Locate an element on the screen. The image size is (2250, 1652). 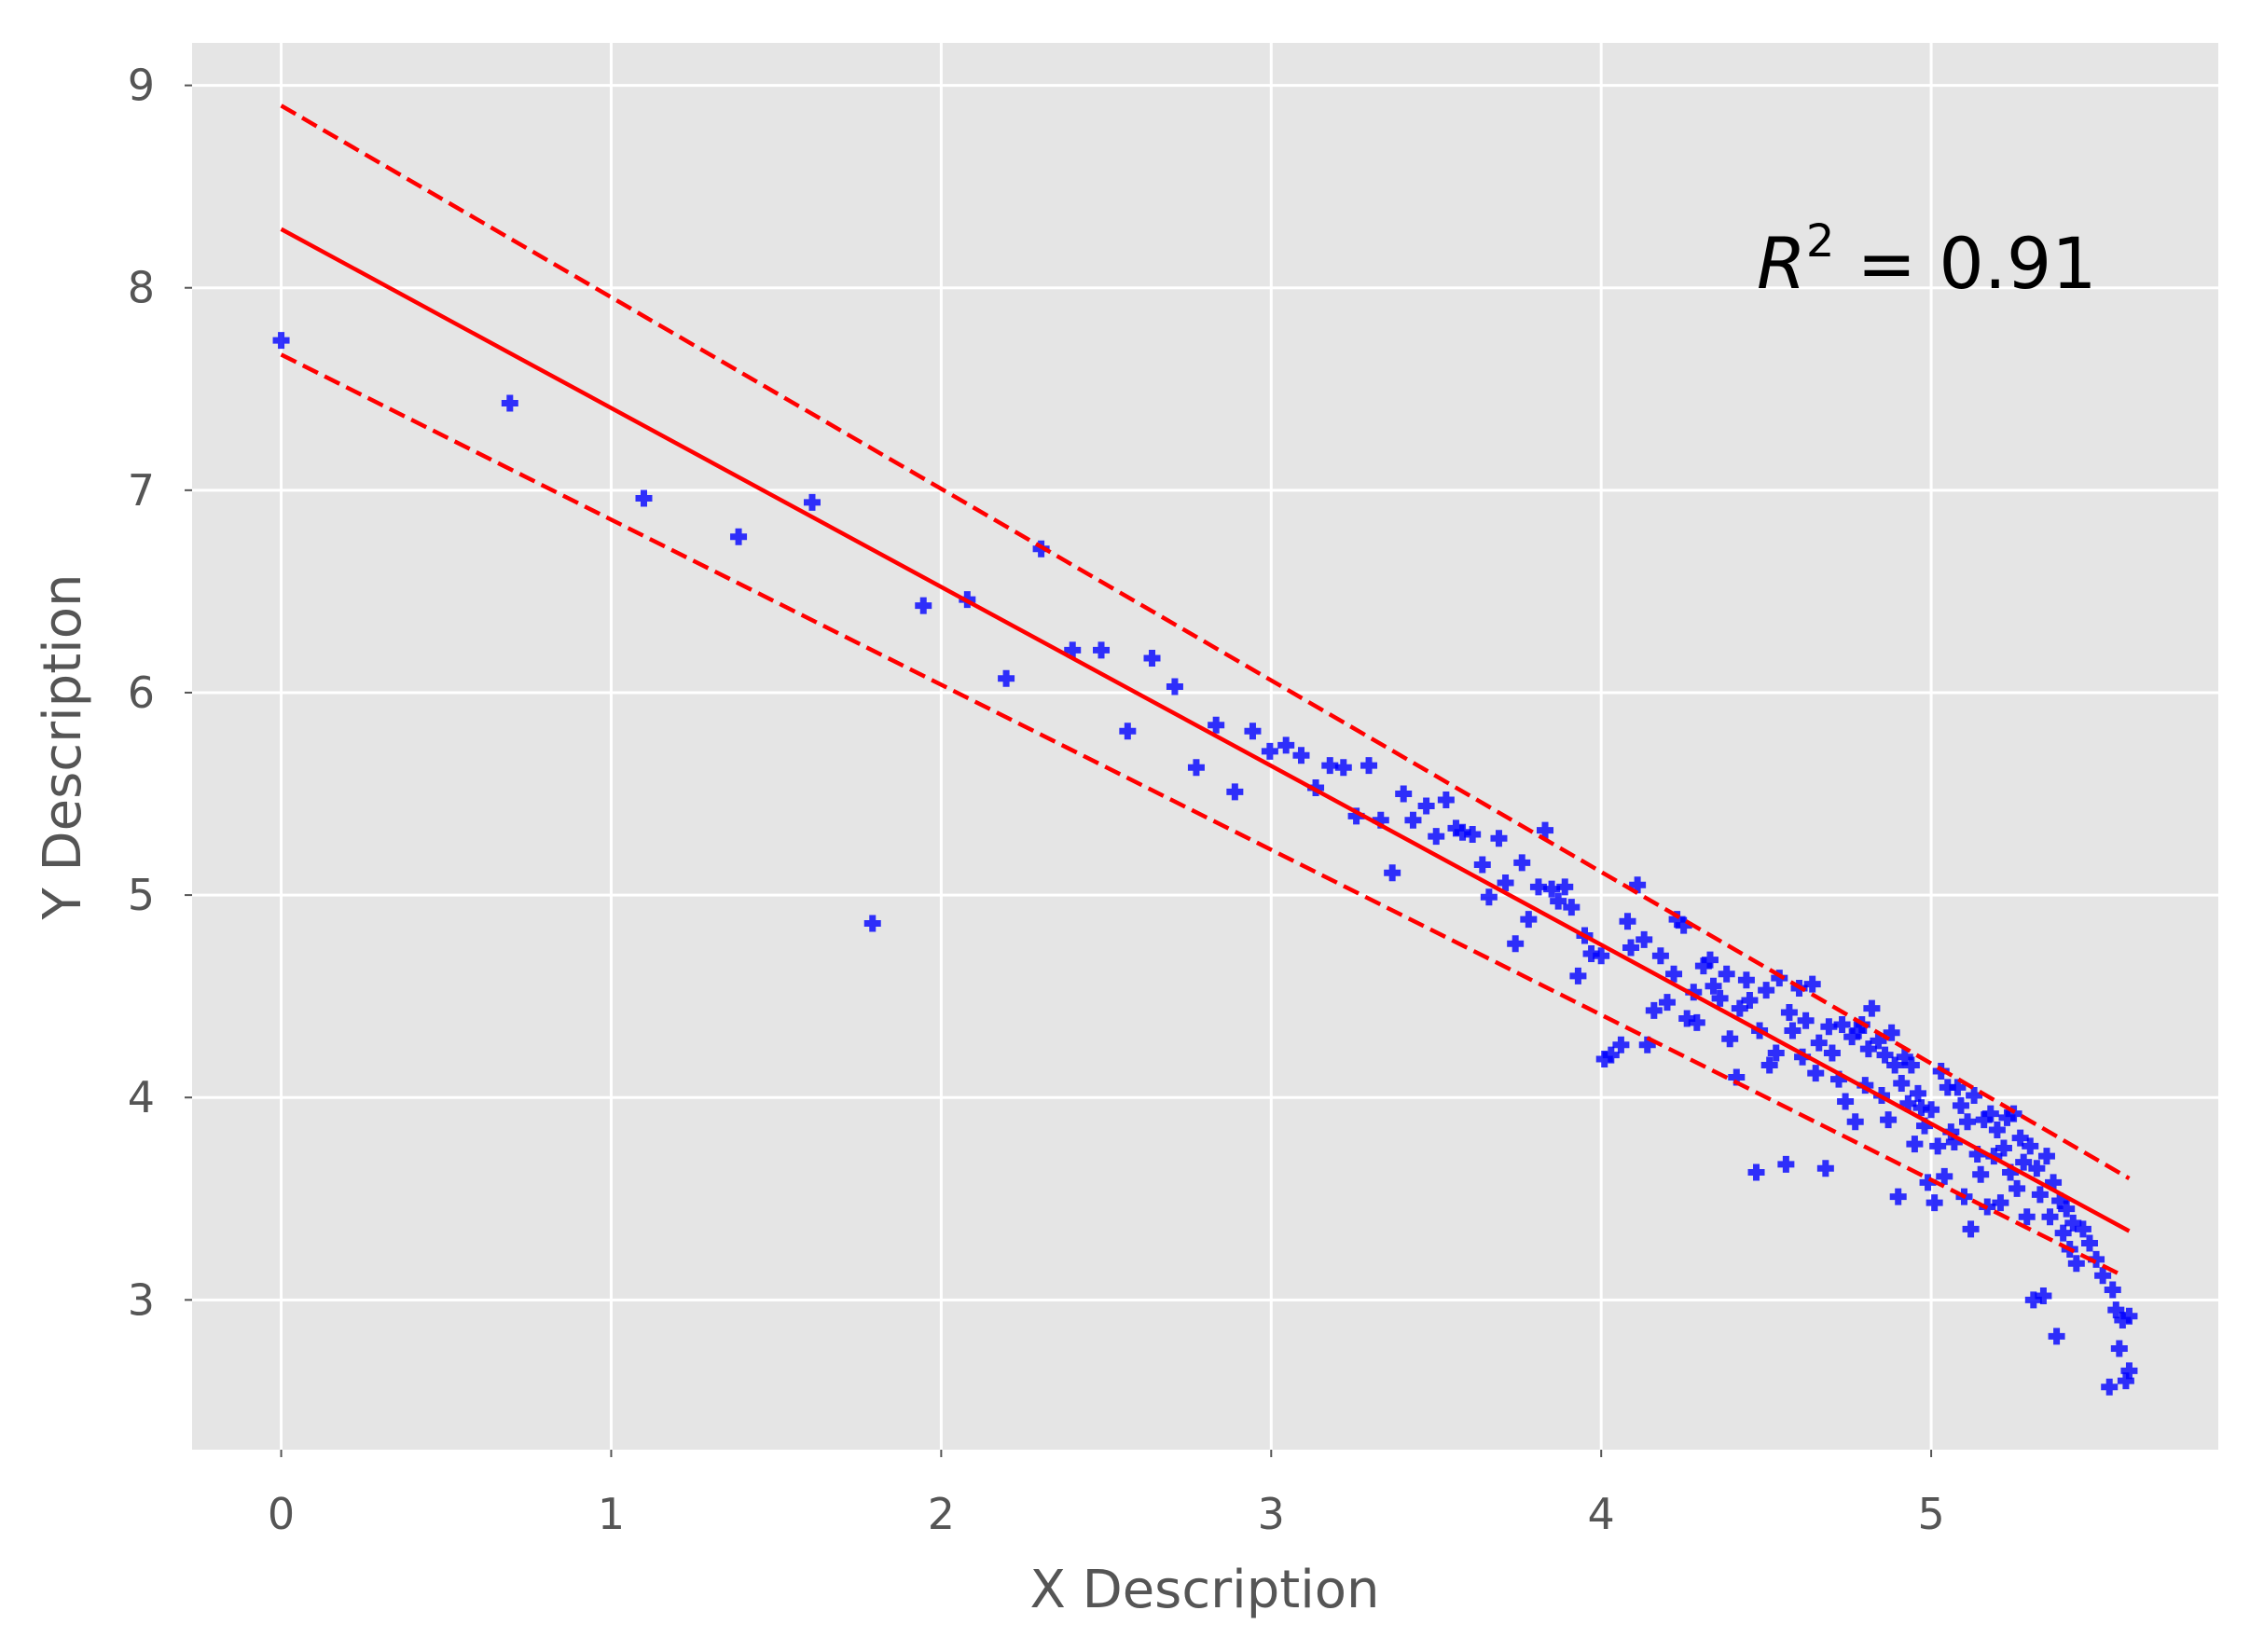
annotation-rest: = 0.91 is located at coordinates (1965, 264).